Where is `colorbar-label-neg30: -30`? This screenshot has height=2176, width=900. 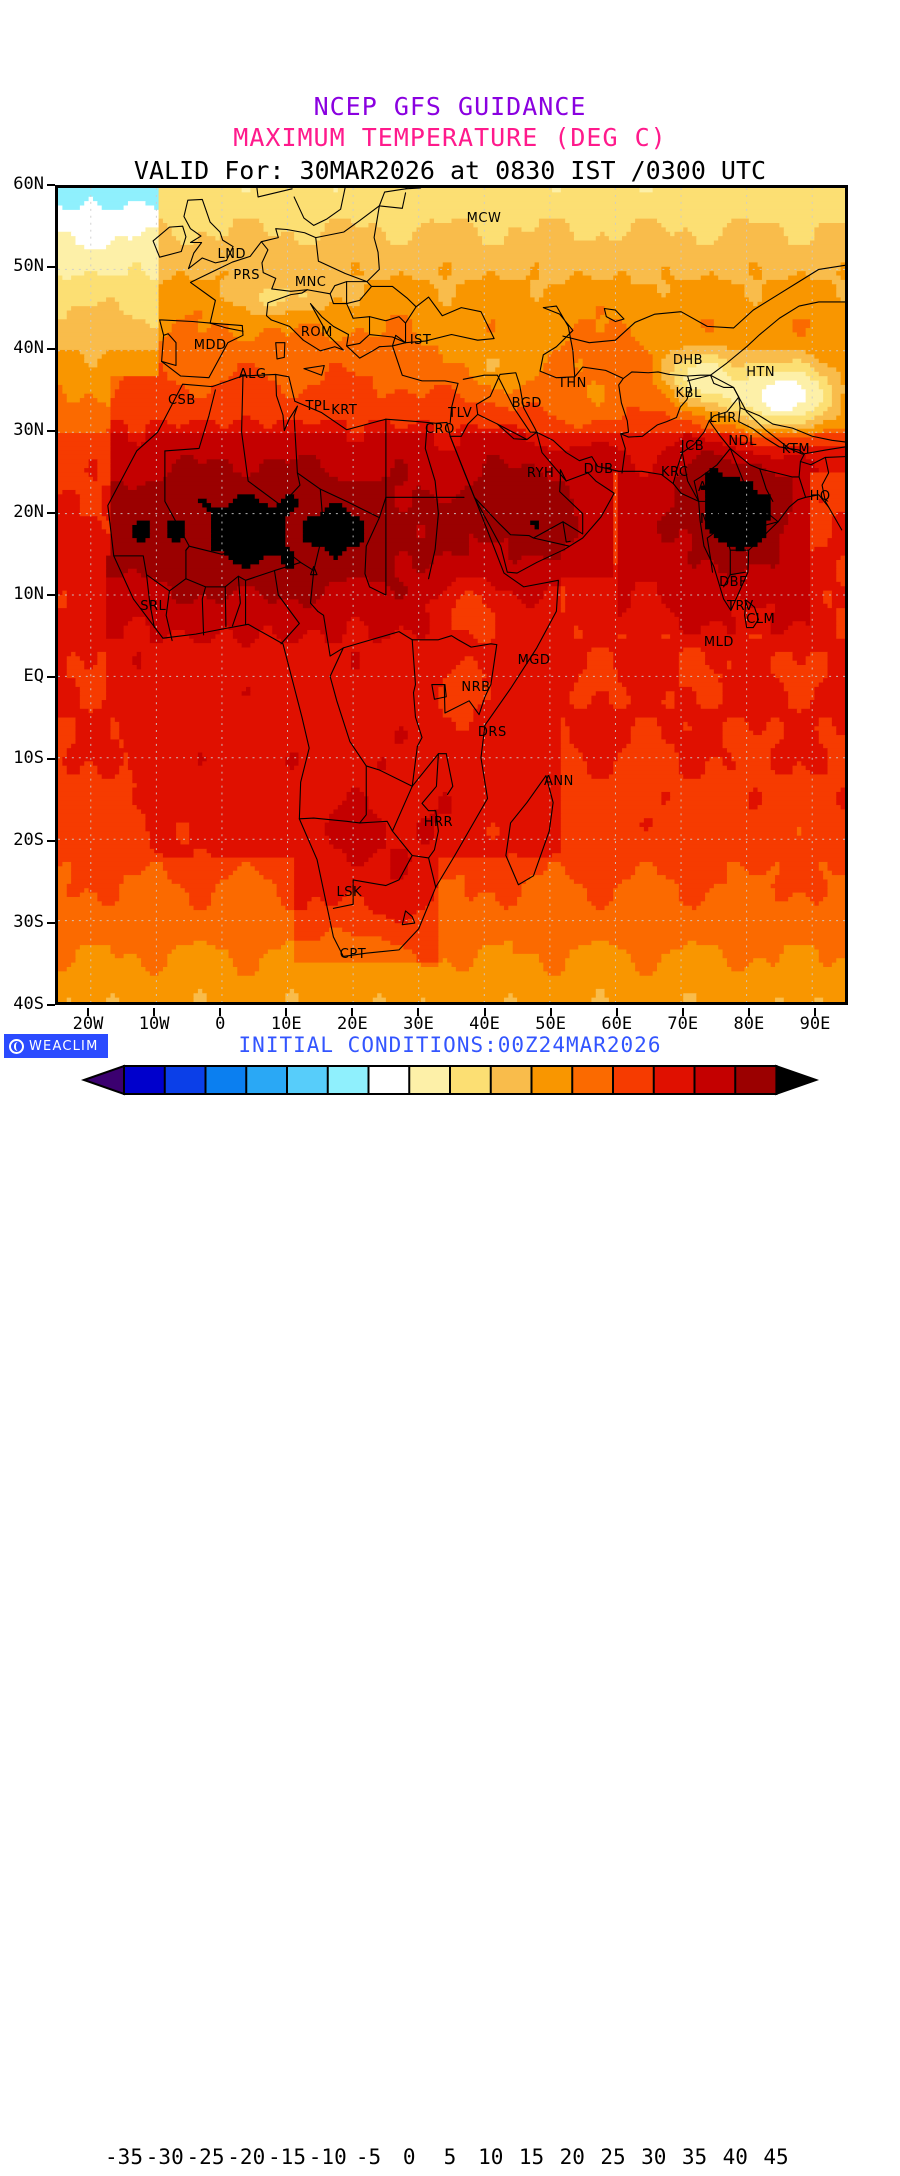
colorbar-label-neg30: -30 is located at coordinates (164, 2157).